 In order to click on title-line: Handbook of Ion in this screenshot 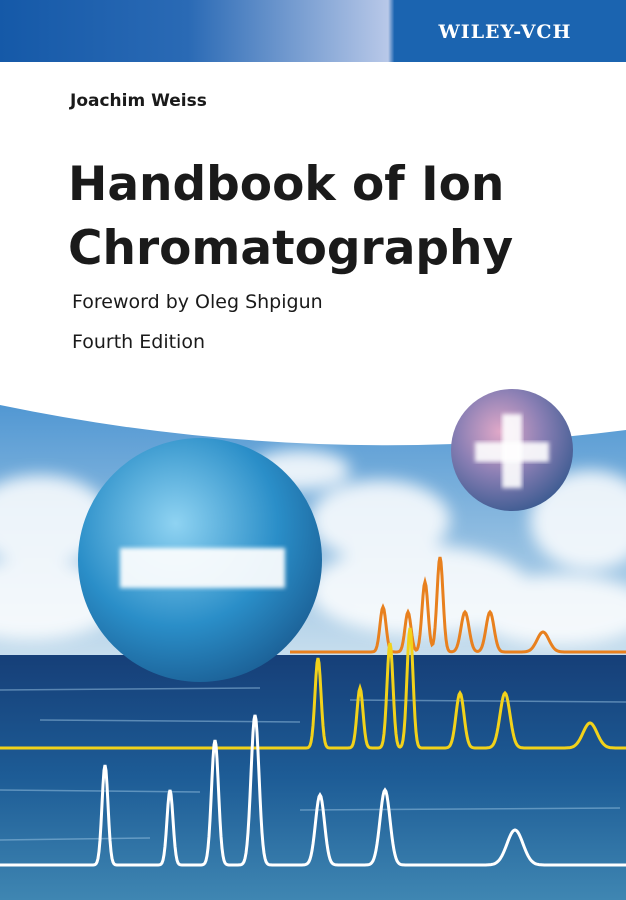, I will do `click(286, 184)`.